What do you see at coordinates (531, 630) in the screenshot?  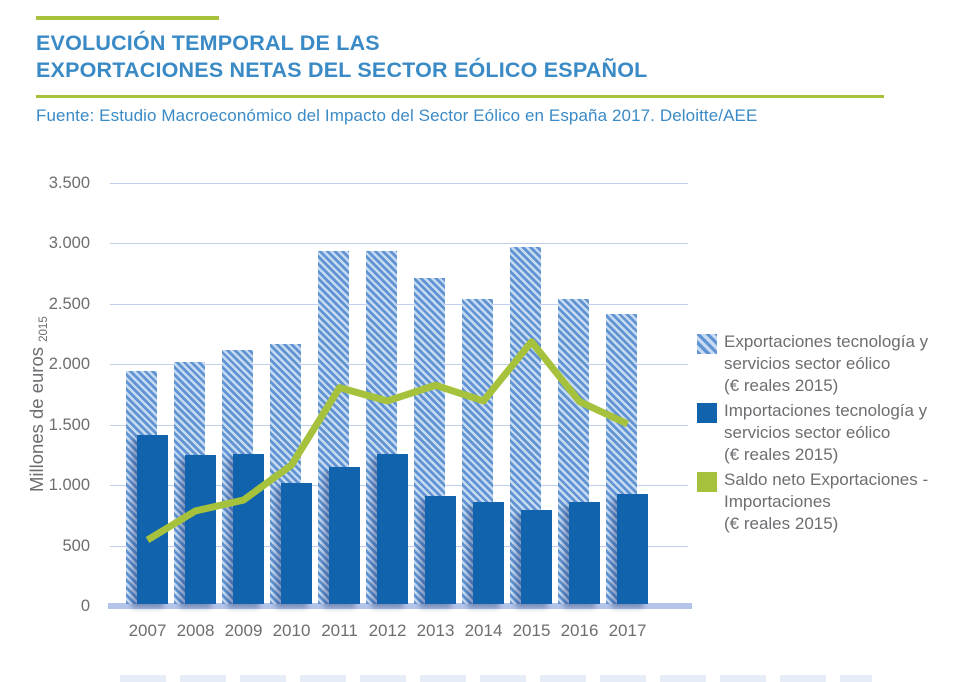 I see `year-label: 2015` at bounding box center [531, 630].